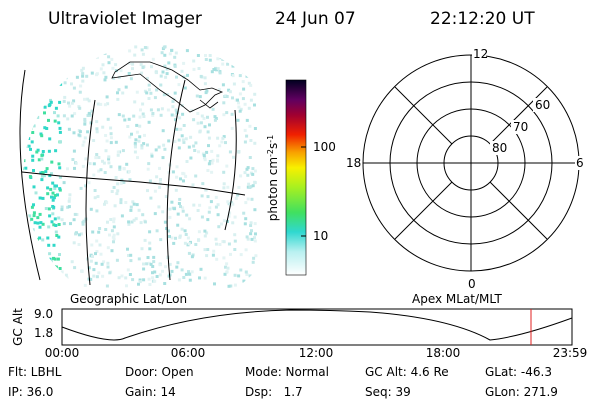 The width and height of the screenshot is (600, 400). What do you see at coordinates (499, 148) in the screenshot?
I see `lat-label: 80` at bounding box center [499, 148].